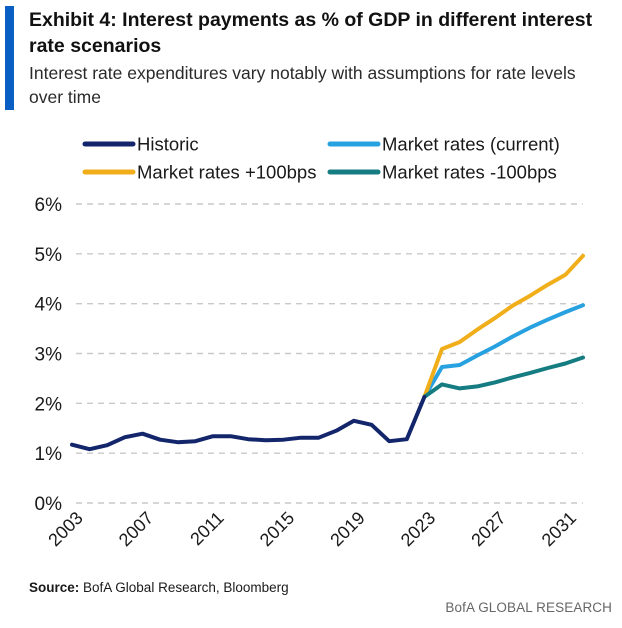  What do you see at coordinates (207, 529) in the screenshot?
I see `x-tick-label: 2011` at bounding box center [207, 529].